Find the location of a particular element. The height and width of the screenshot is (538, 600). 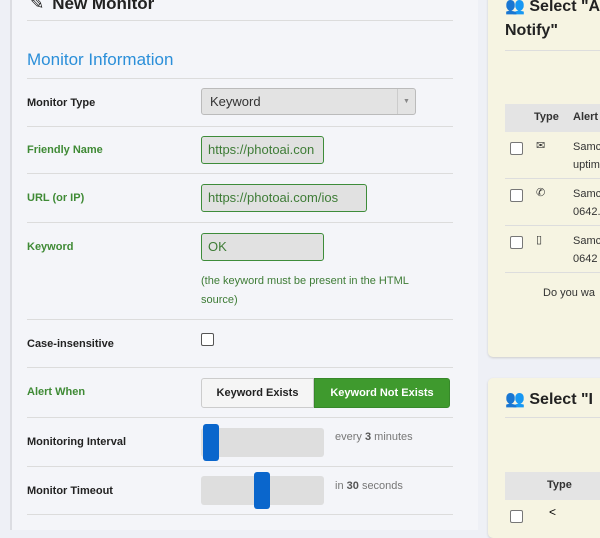

timeout-slider is located at coordinates (262, 490).